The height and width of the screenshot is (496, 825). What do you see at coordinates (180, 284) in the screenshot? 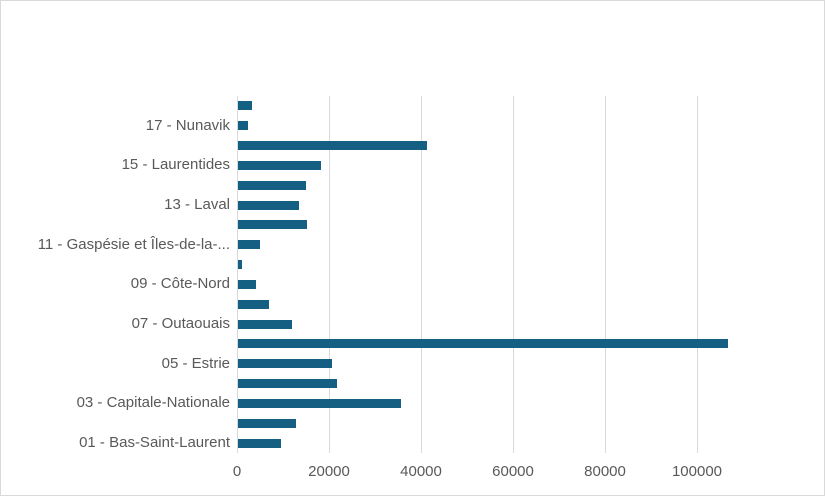
I see `category-label: 09 - Côte-Nord` at bounding box center [180, 284].